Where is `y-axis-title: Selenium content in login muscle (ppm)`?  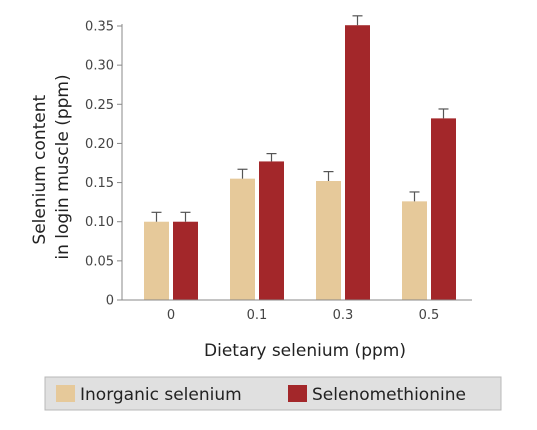
y-axis-title: Selenium content in login muscle (ppm) is located at coordinates (51, 166).